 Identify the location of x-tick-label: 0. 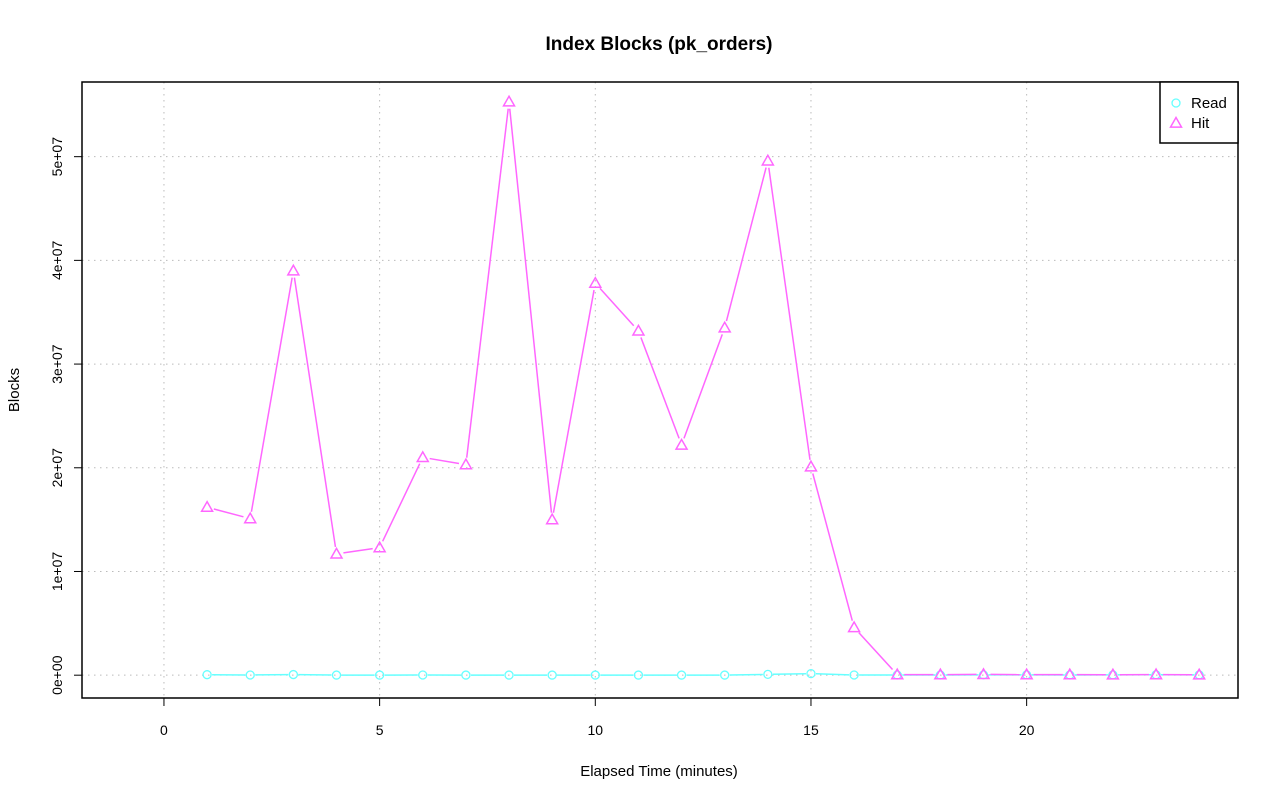
(164, 730).